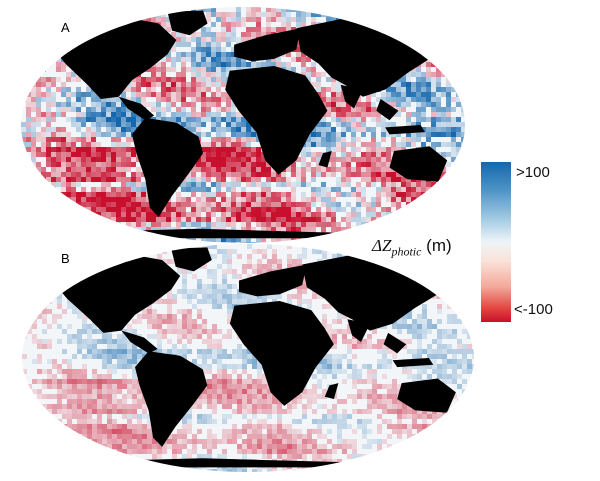 The width and height of the screenshot is (600, 481). Describe the element at coordinates (65, 258) in the screenshot. I see `panel-label-b: B` at that location.